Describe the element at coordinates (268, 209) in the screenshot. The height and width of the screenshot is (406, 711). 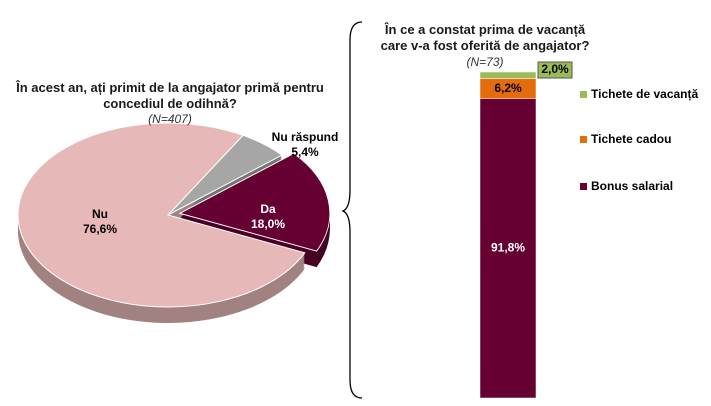
I see `slice-label: Da` at that location.